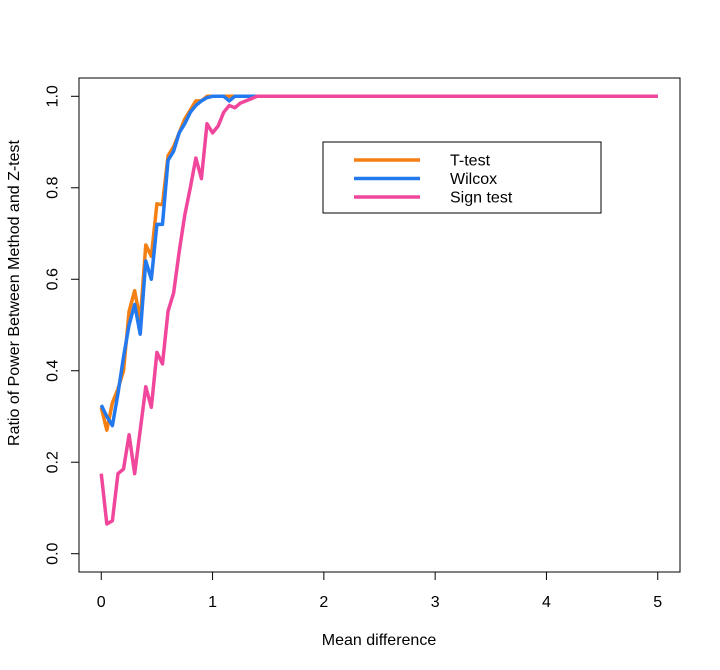  I want to click on x-tick-label: 5, so click(657, 602).